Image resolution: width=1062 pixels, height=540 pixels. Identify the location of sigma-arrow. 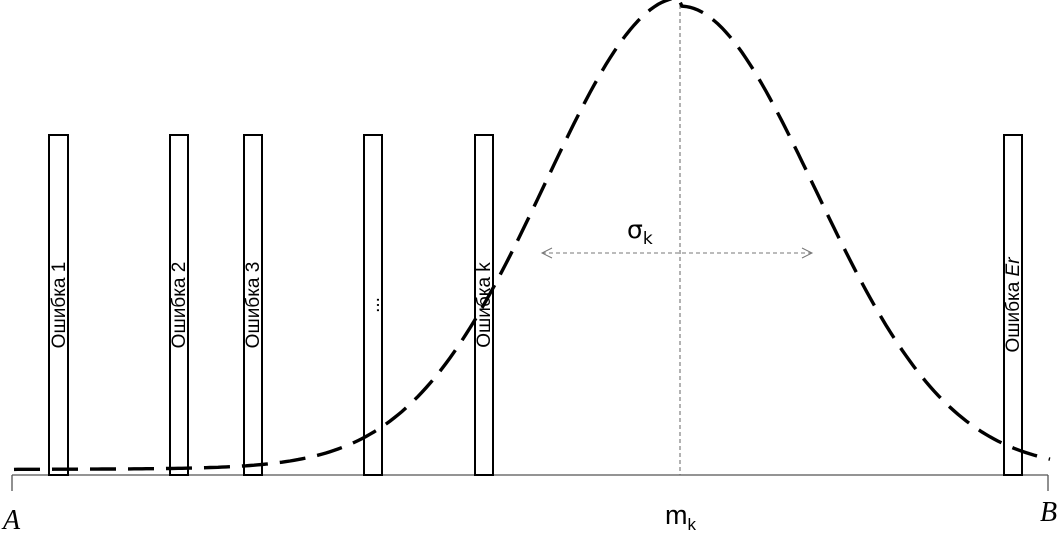
(677, 253).